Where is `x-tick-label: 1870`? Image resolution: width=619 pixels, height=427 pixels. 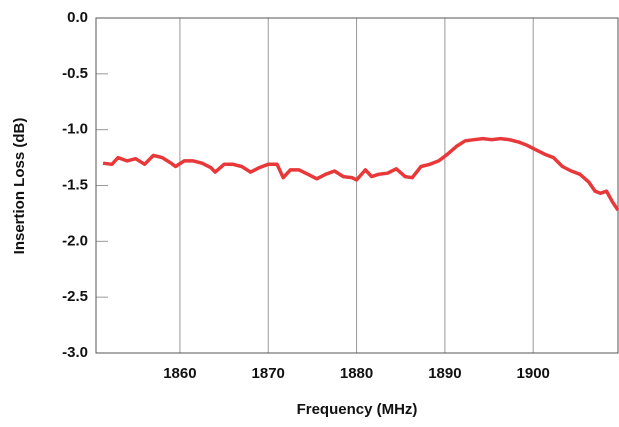 x-tick-label: 1870 is located at coordinates (268, 373).